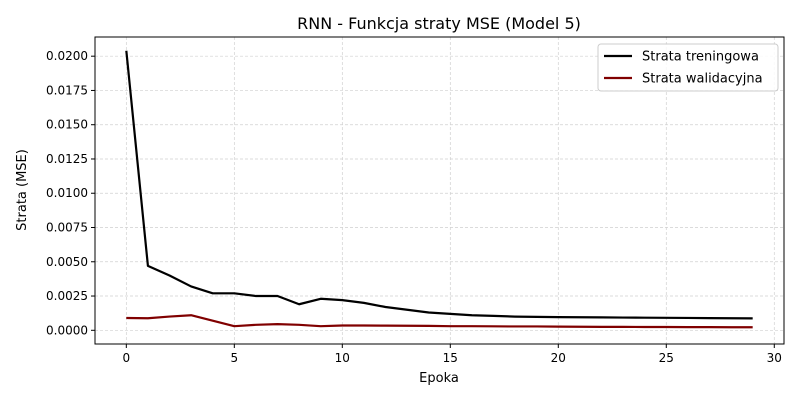 The image size is (800, 400). What do you see at coordinates (774, 358) in the screenshot?
I see `x-tick-label: 30` at bounding box center [774, 358].